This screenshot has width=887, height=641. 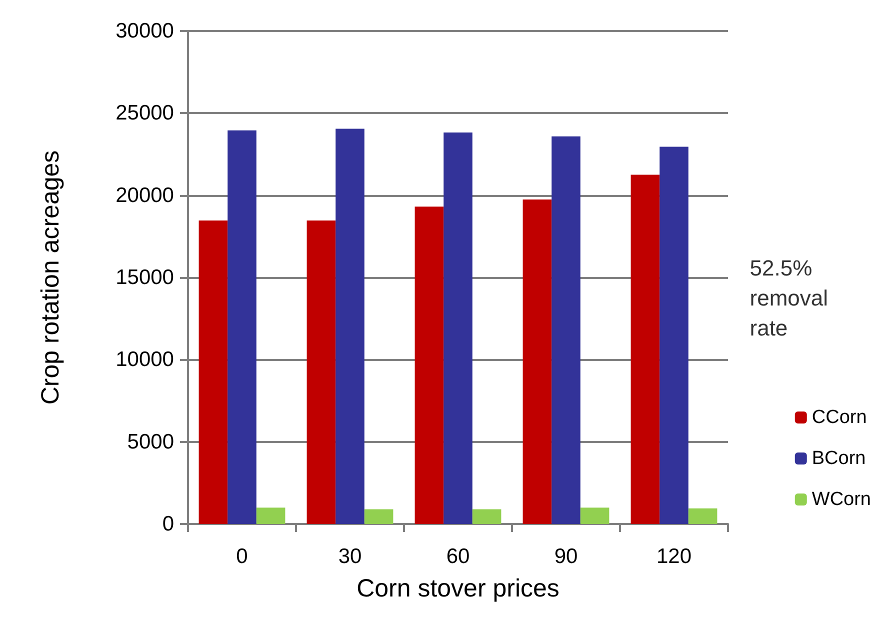 What do you see at coordinates (350, 556) in the screenshot?
I see `x-tick-label: 30` at bounding box center [350, 556].